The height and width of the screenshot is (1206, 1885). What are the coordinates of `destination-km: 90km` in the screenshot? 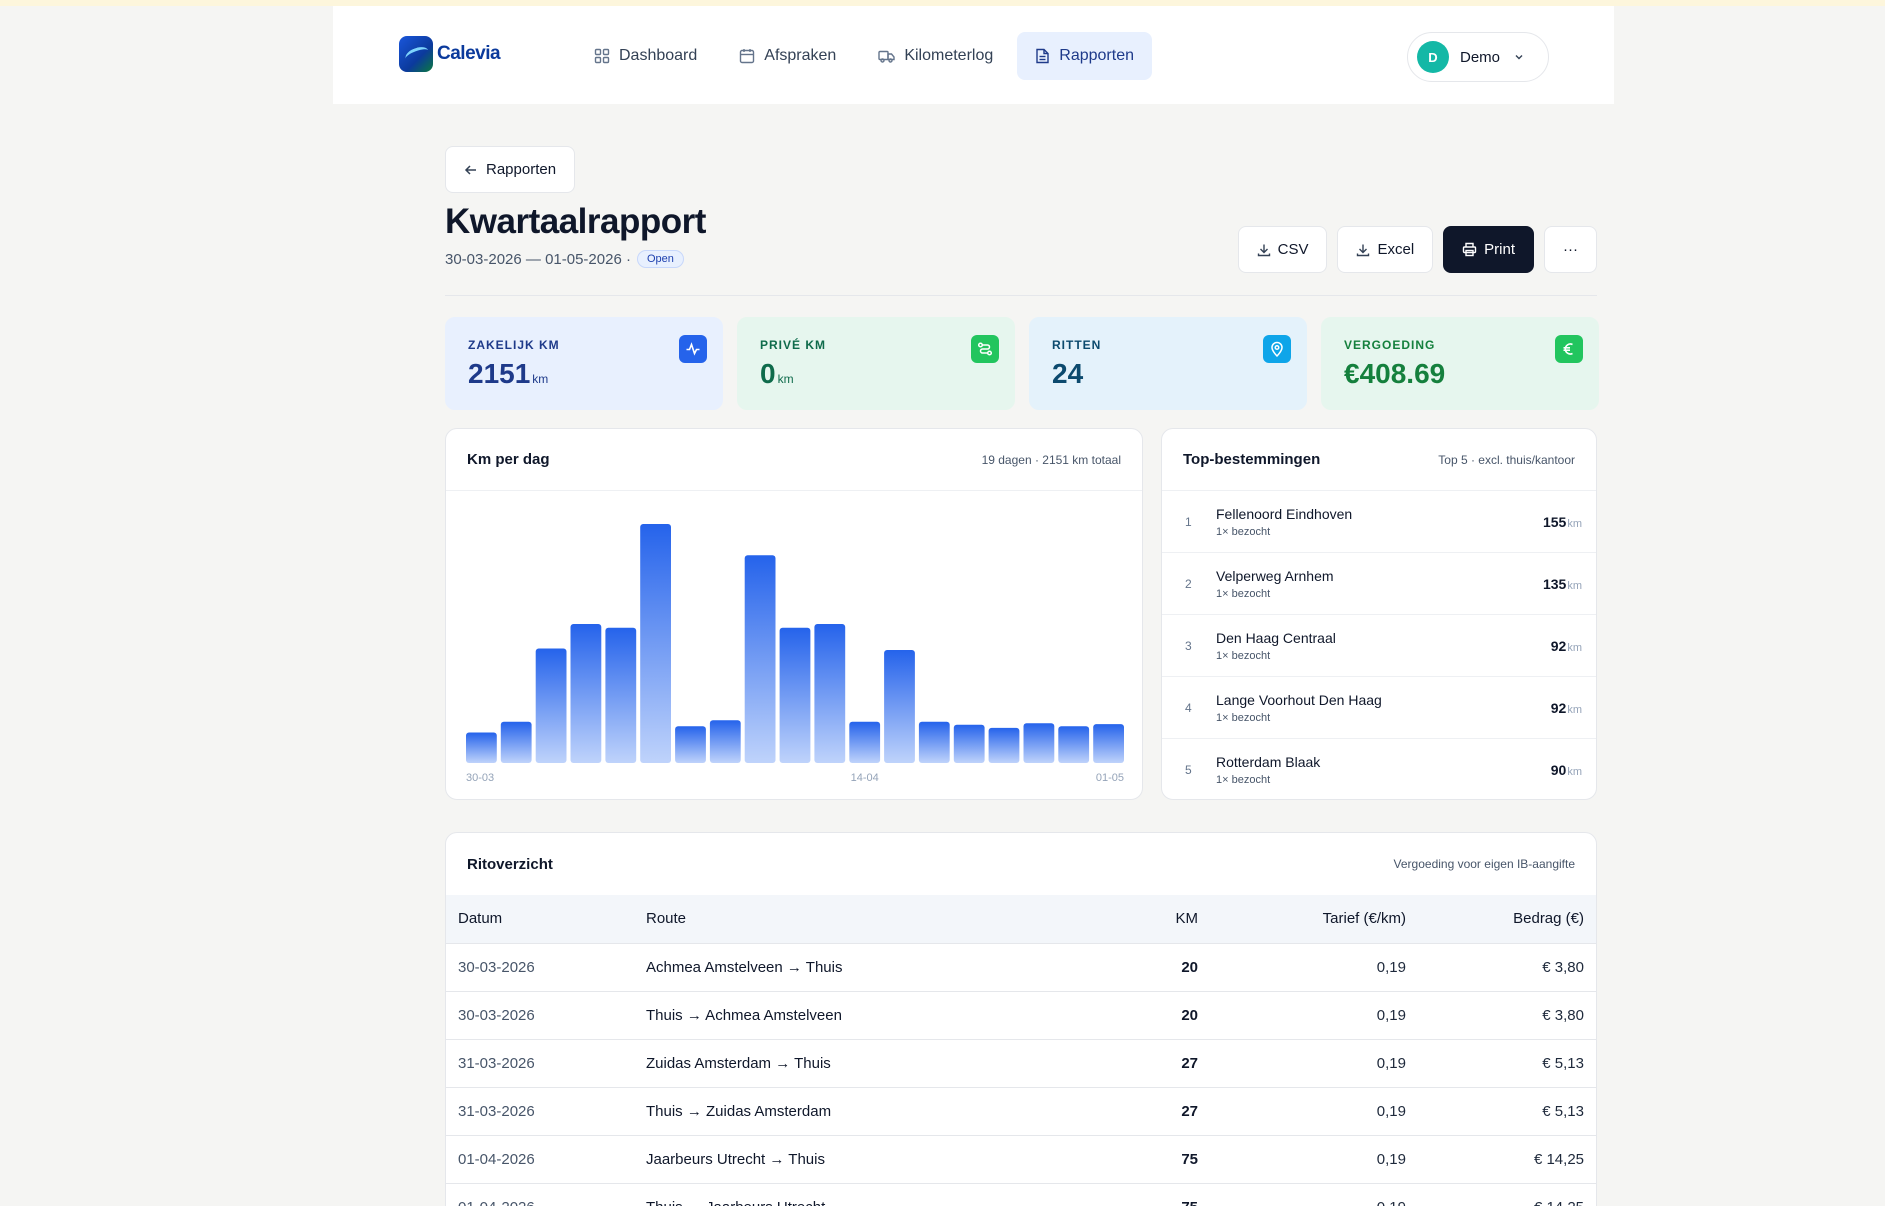 It's located at (1566, 770).